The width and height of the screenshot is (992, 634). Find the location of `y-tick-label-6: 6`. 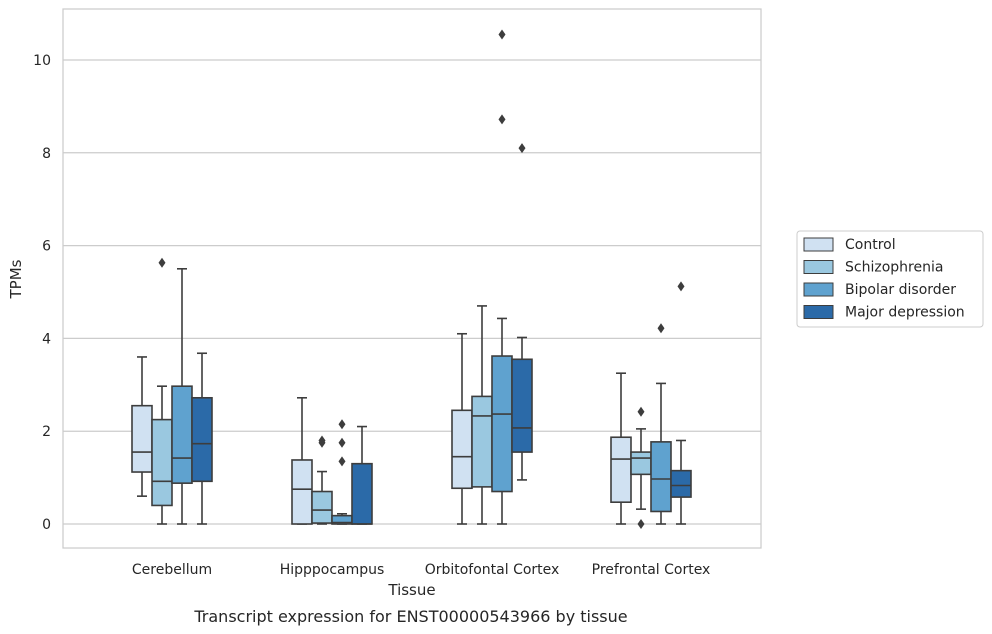

y-tick-label-6: 6 is located at coordinates (46, 247).